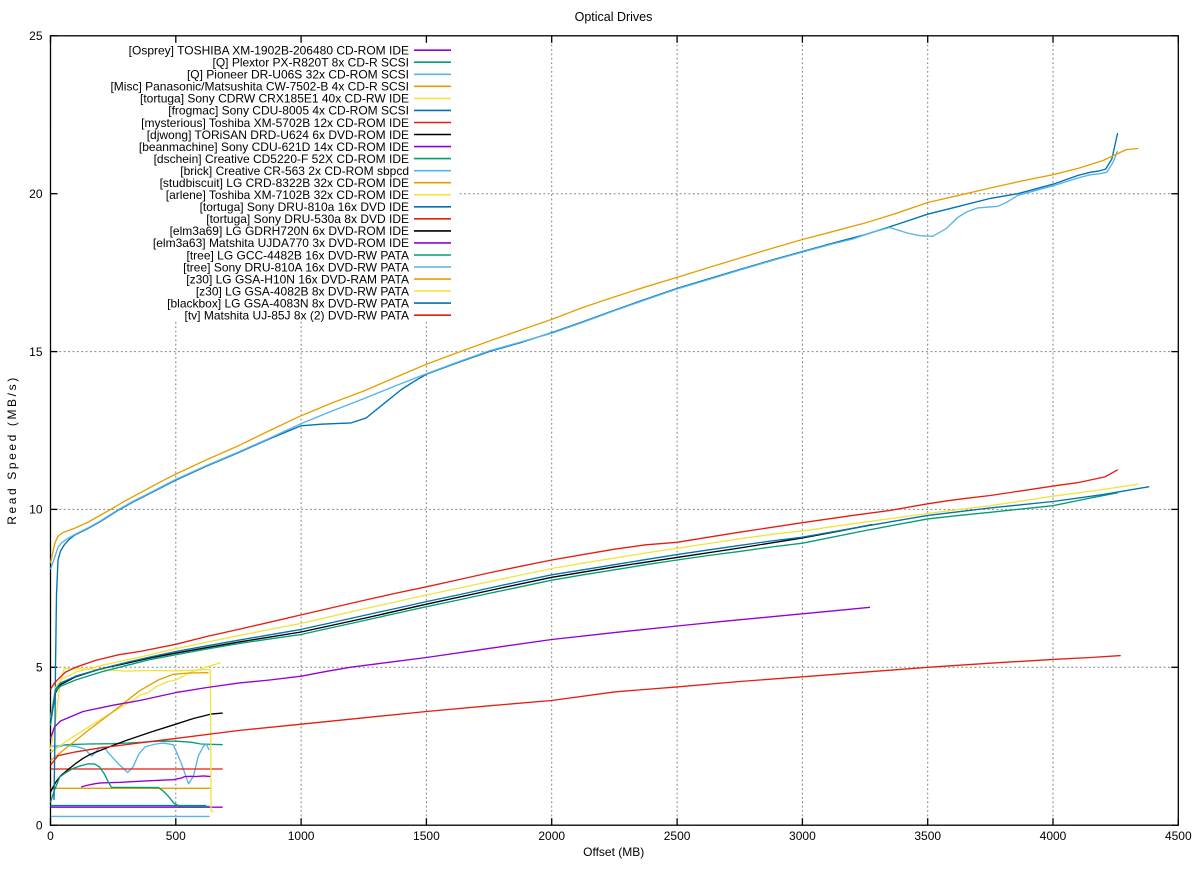 This screenshot has width=1200, height=869. Describe the element at coordinates (296, 267) in the screenshot. I see `svg-text:[tree] Sony DRU-810A 16x DVD-R: [tree] Sony DRU-810A 16x DVD-RW PATA` at that location.